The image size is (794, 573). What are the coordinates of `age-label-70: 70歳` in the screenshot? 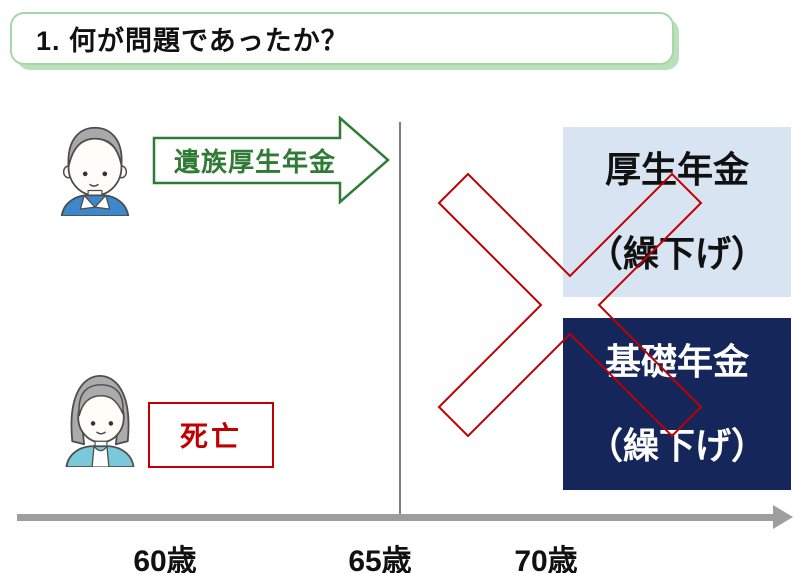 It's located at (546, 559).